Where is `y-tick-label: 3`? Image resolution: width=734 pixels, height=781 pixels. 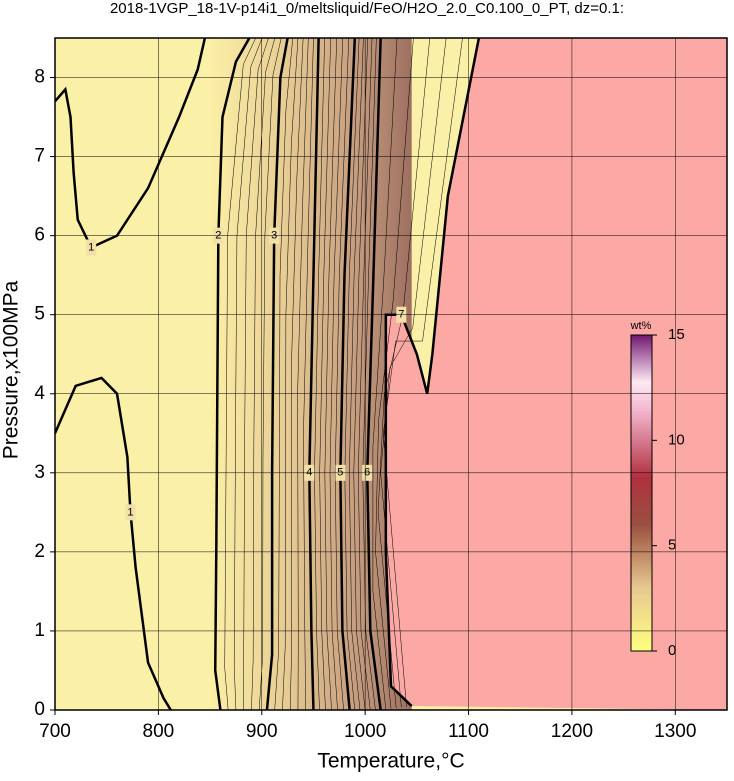 y-tick-label: 3 is located at coordinates (39, 472).